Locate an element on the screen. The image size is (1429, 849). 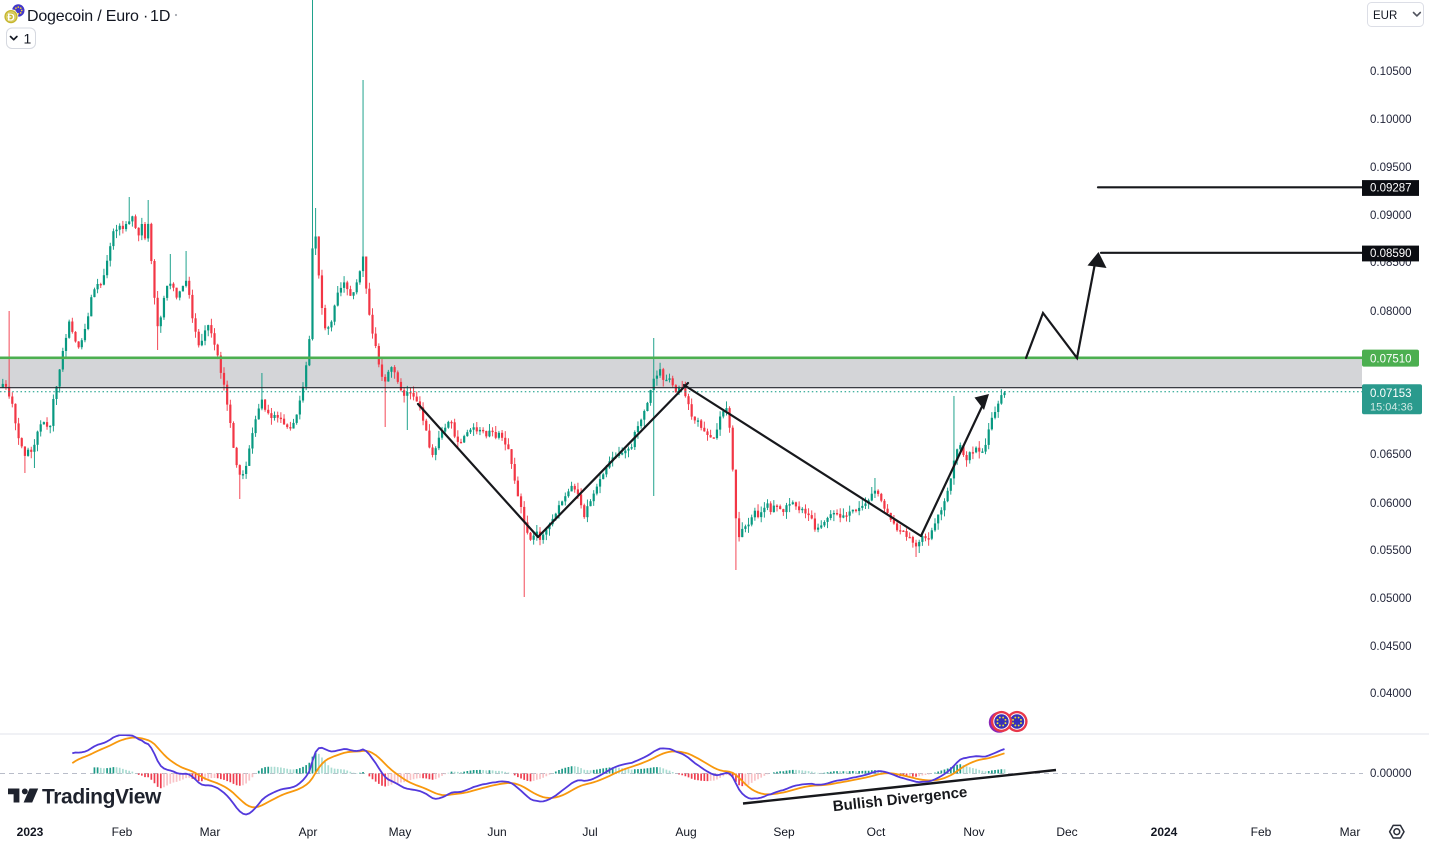
svg-text: Nov is located at coordinates (973, 832).